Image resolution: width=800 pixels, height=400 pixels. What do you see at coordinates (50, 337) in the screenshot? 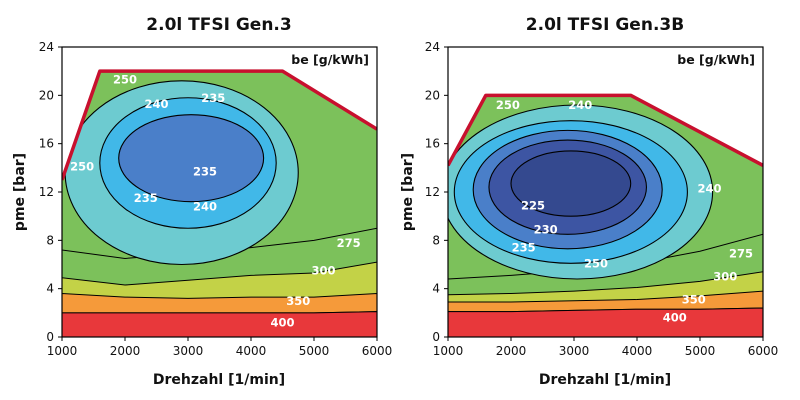
I see `chart-left-ytick-label: 0` at bounding box center [50, 337].